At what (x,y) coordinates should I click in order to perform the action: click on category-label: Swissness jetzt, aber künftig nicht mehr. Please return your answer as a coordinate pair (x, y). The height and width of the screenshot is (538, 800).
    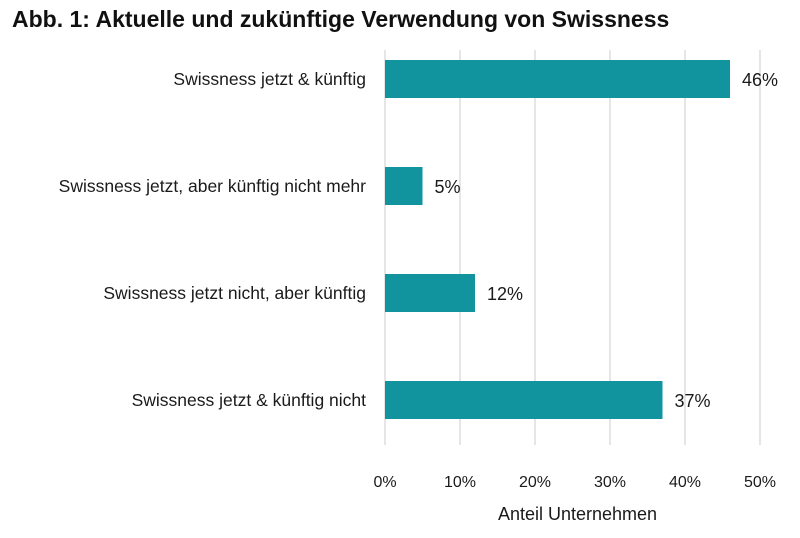
    Looking at the image, I should click on (213, 186).